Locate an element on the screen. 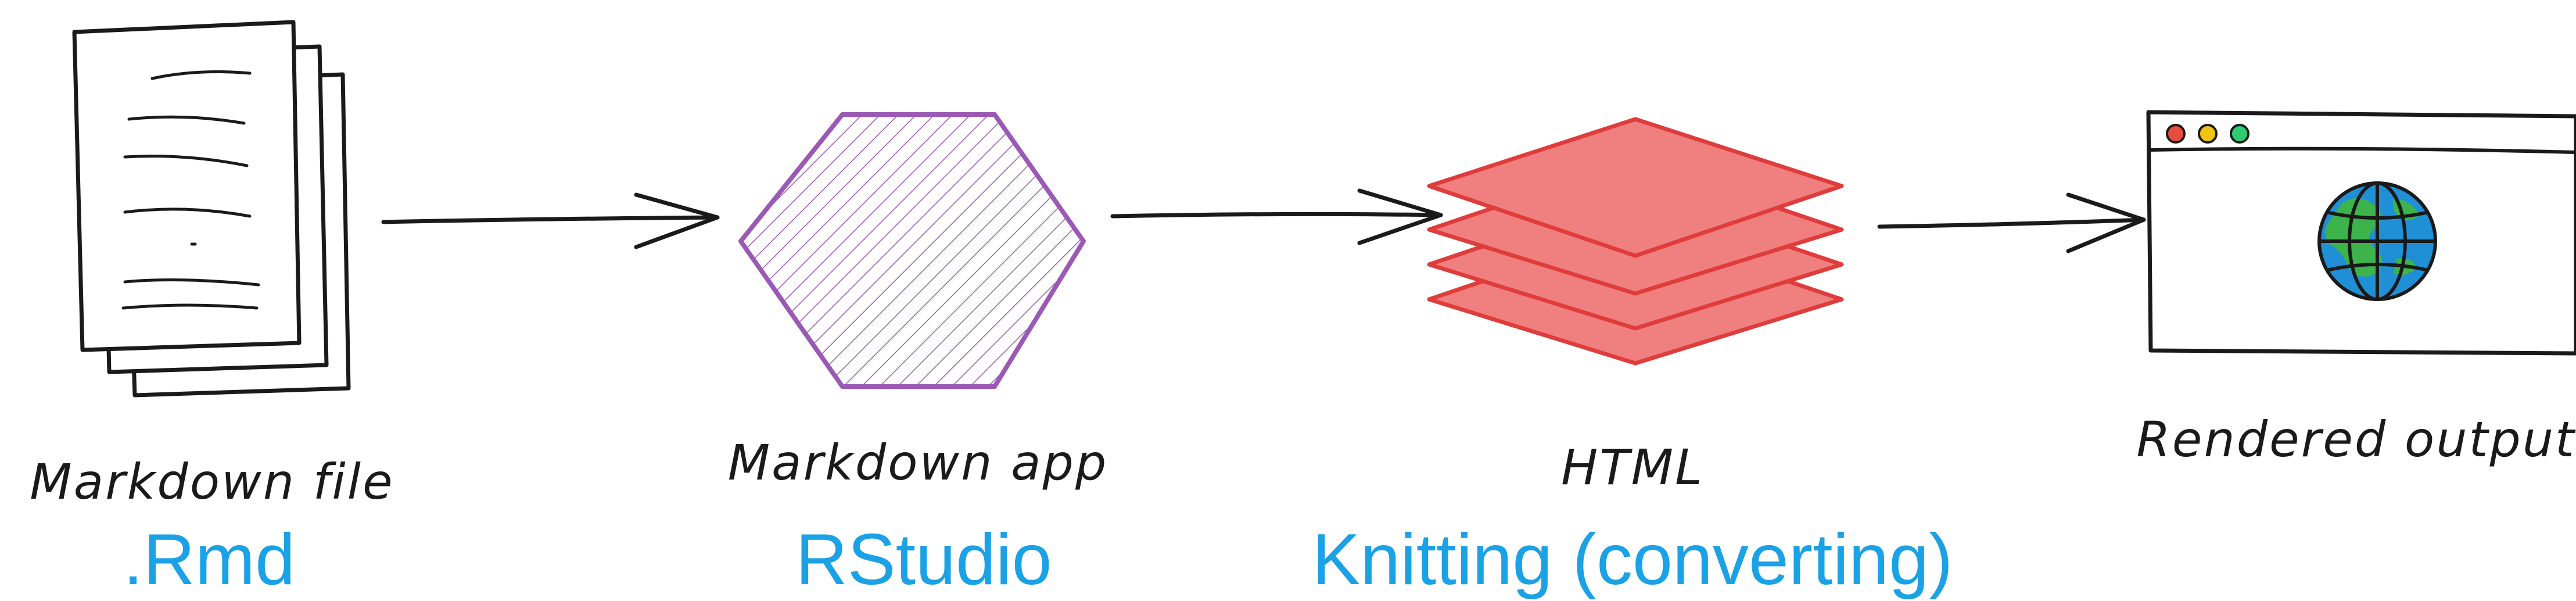  sublabel-knitting: Knitting (converting) is located at coordinates (1632, 560).